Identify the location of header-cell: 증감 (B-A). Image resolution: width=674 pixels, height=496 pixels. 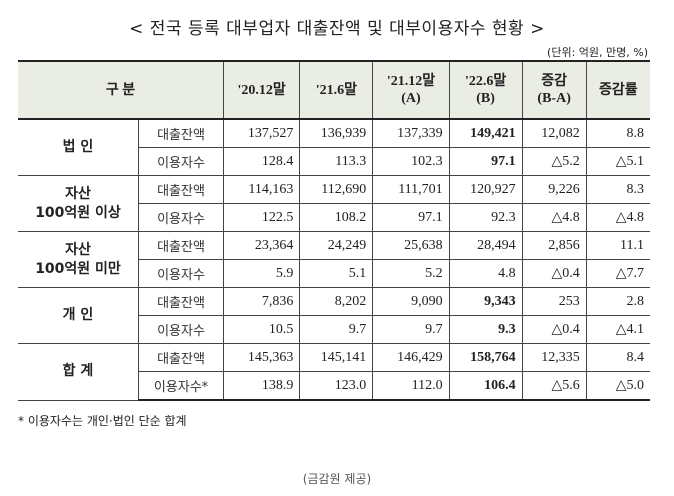
(554, 90).